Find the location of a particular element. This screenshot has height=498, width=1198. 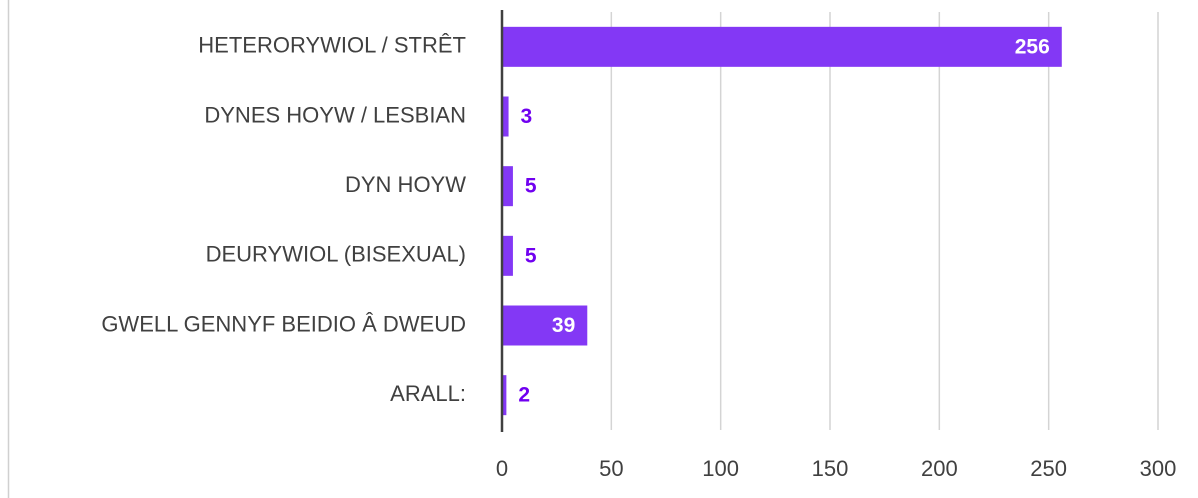

x-tick-label: 0 is located at coordinates (502, 468).